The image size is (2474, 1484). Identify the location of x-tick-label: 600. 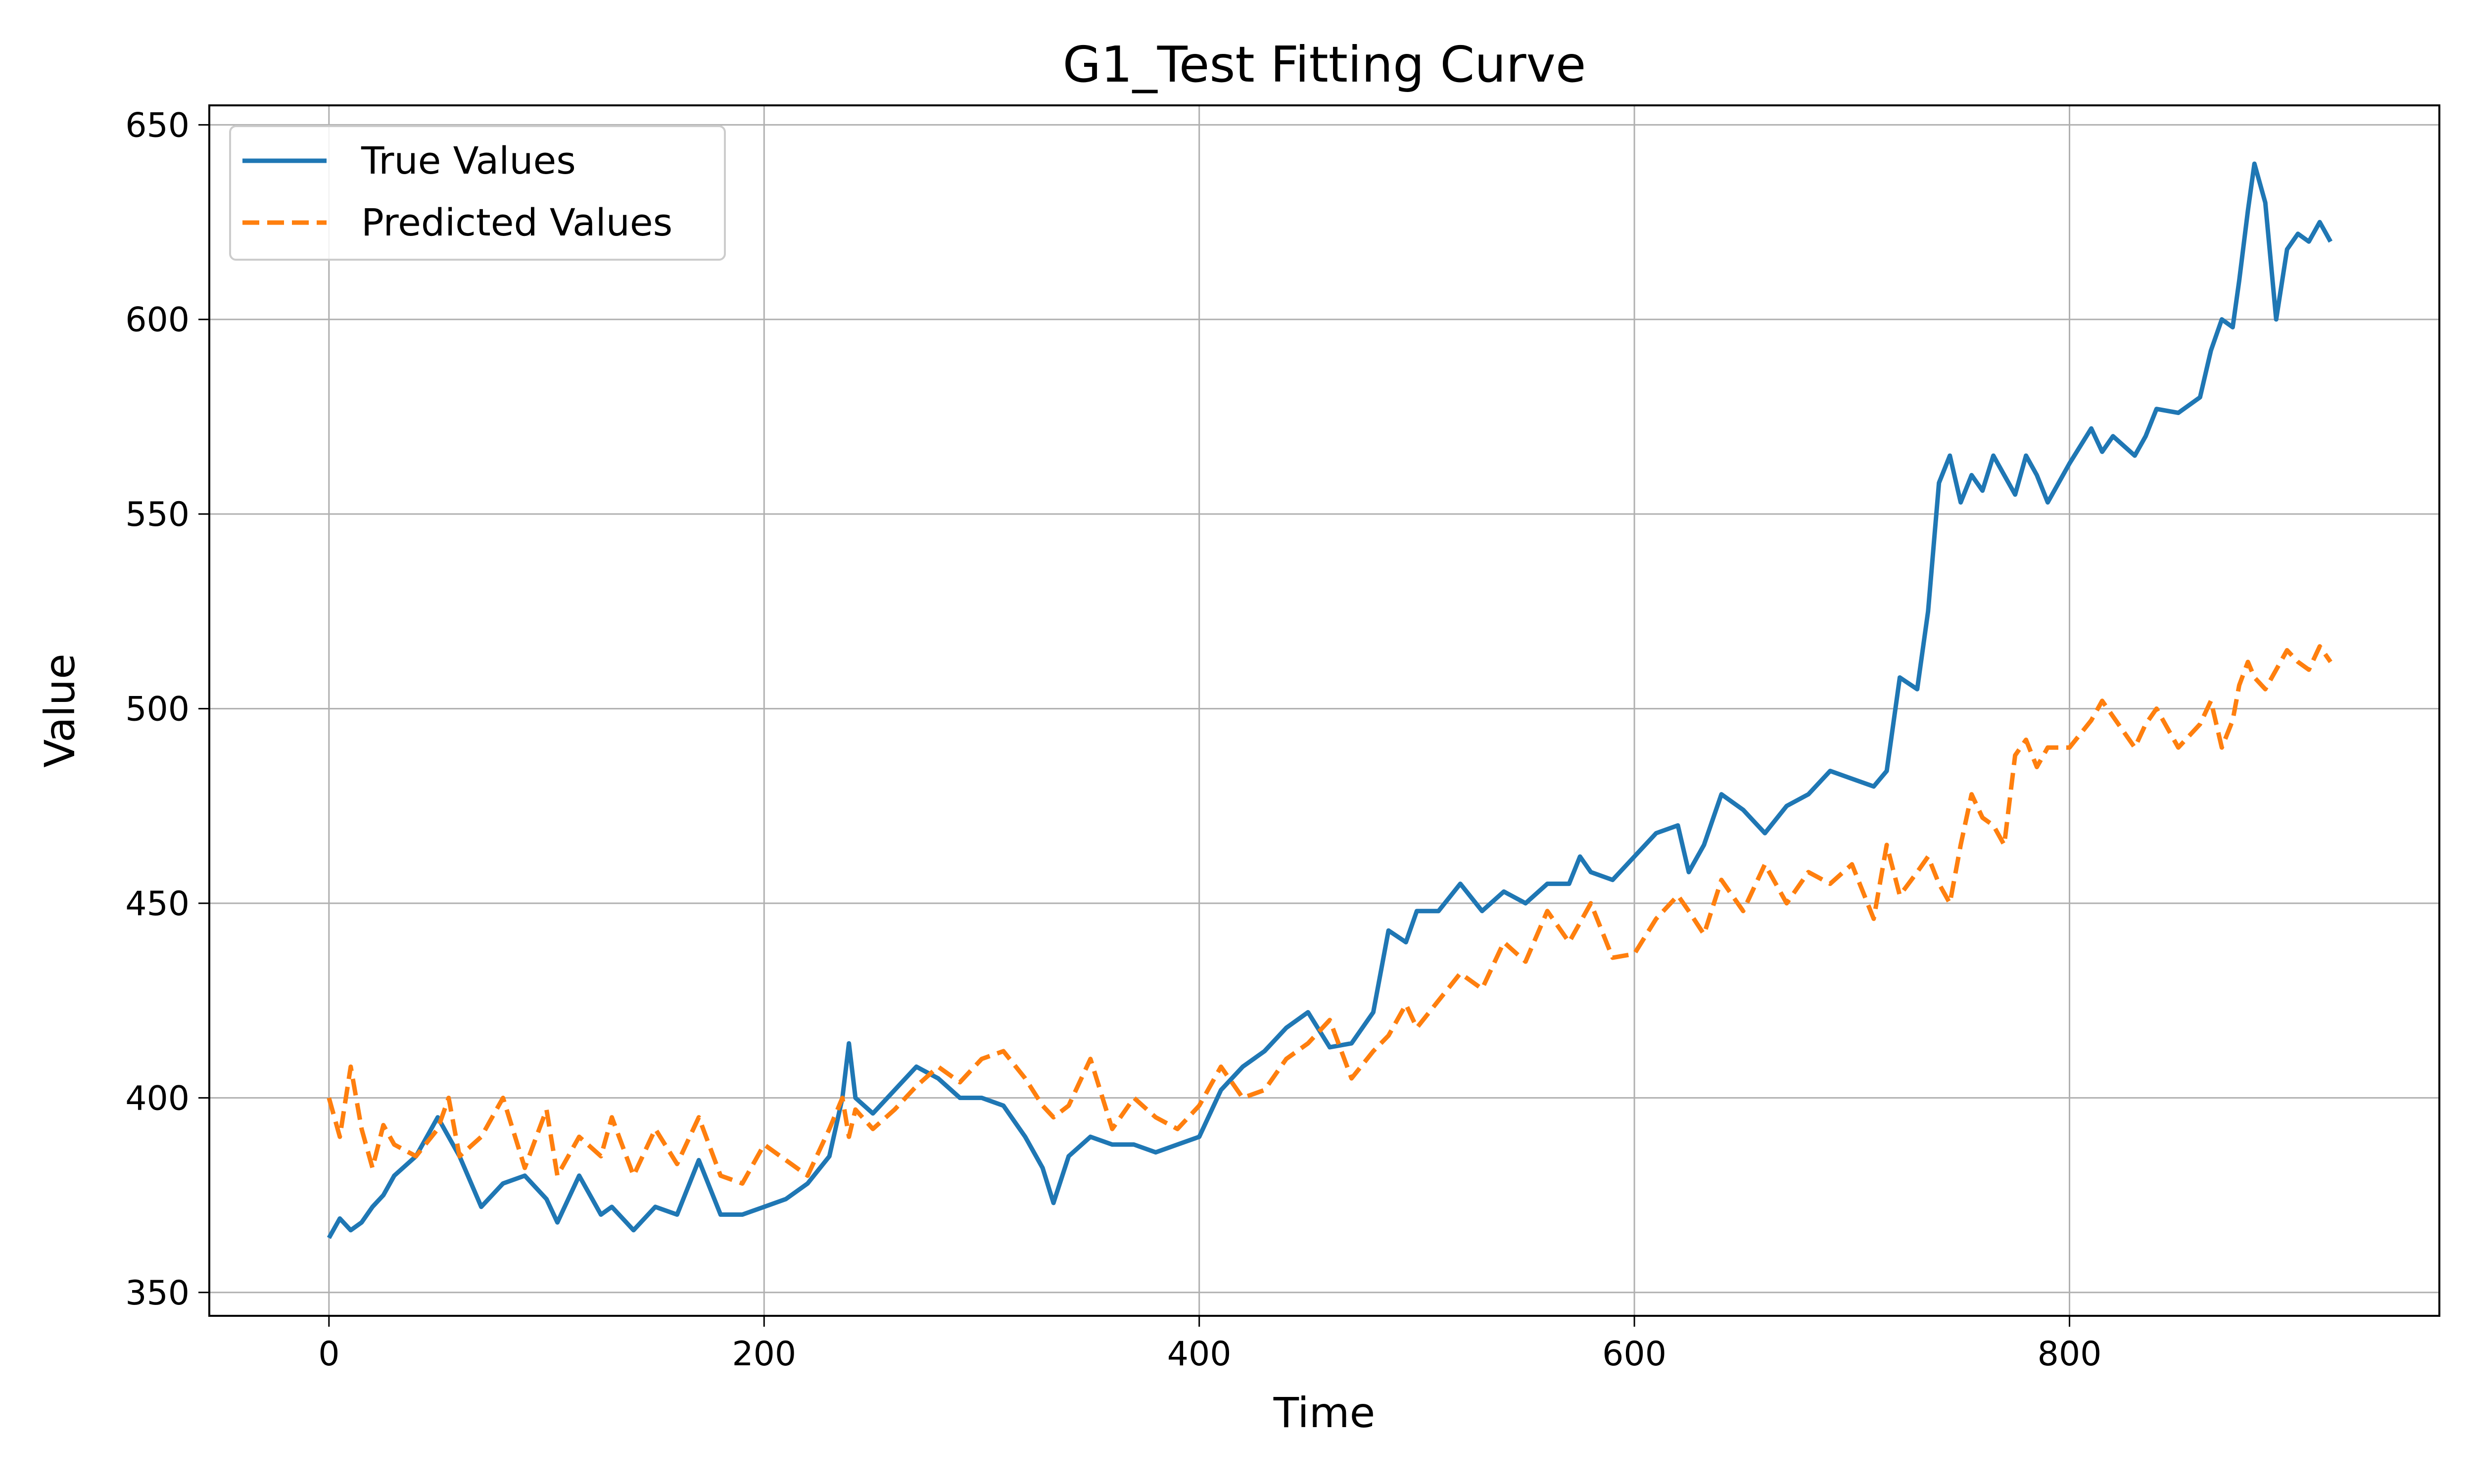
(1634, 1354).